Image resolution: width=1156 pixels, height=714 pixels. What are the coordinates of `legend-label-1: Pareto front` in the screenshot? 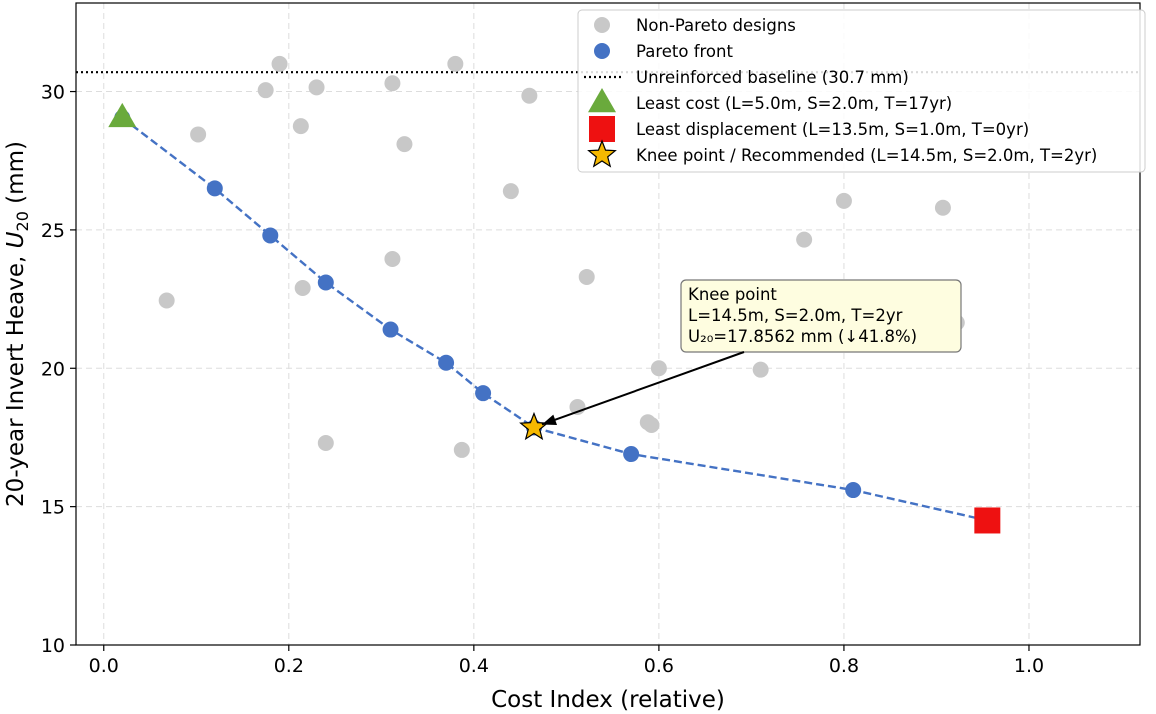 It's located at (684, 51).